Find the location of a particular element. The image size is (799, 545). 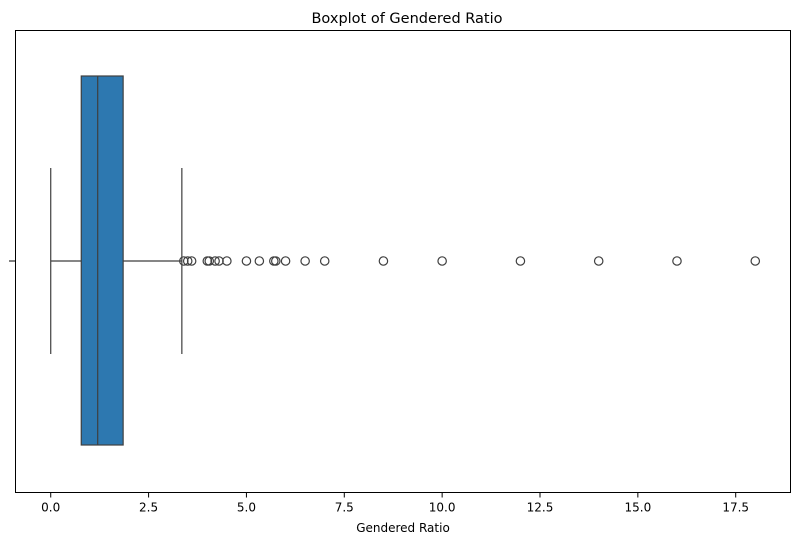

x-tick-label: 0.0 is located at coordinates (50, 508).